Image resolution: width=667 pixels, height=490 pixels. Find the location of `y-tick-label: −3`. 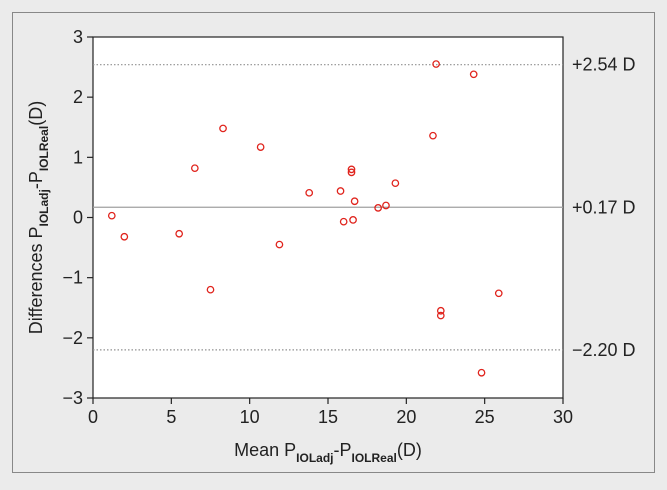

y-tick-label: −3 is located at coordinates (72, 398).